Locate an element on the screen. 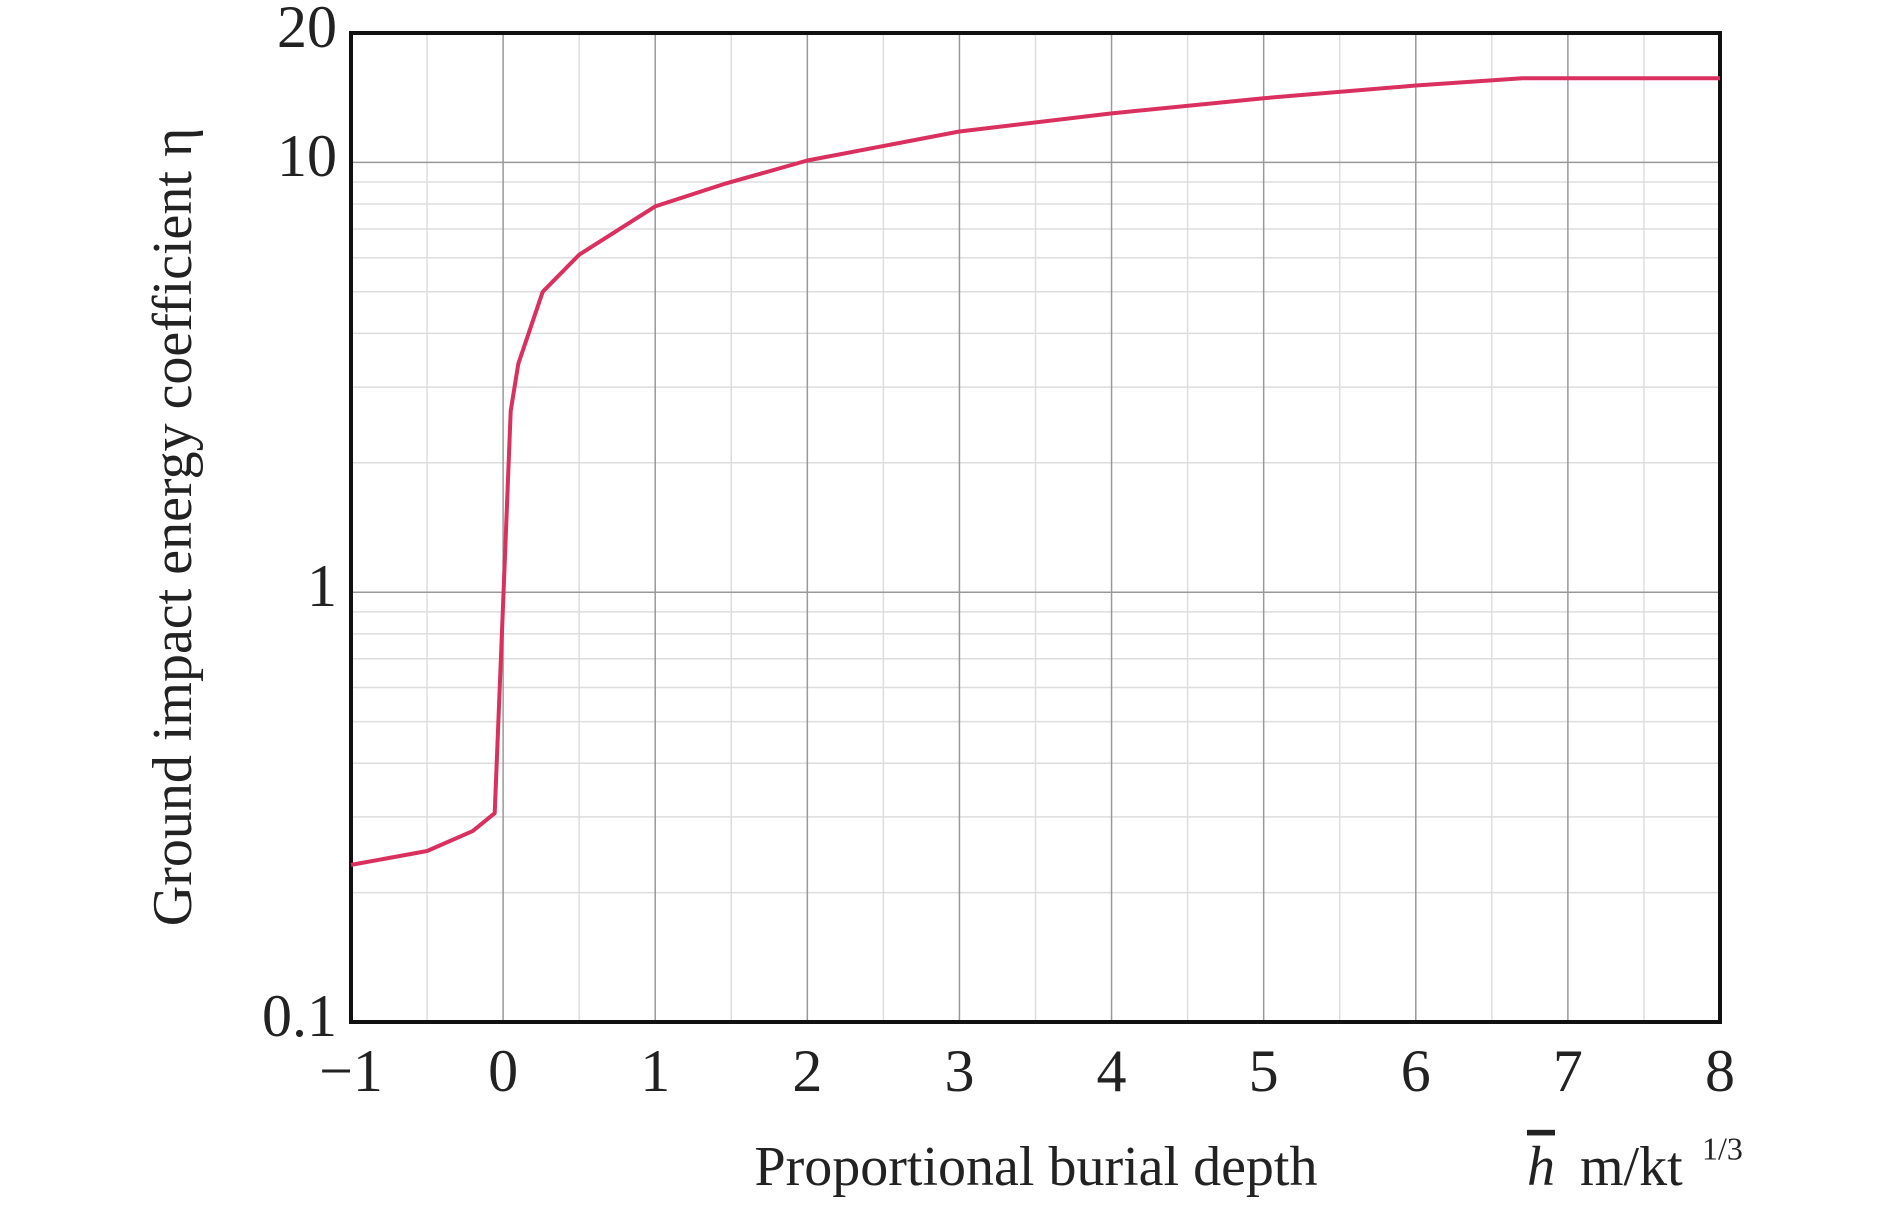  y-tick-label: 10 is located at coordinates (307, 156).